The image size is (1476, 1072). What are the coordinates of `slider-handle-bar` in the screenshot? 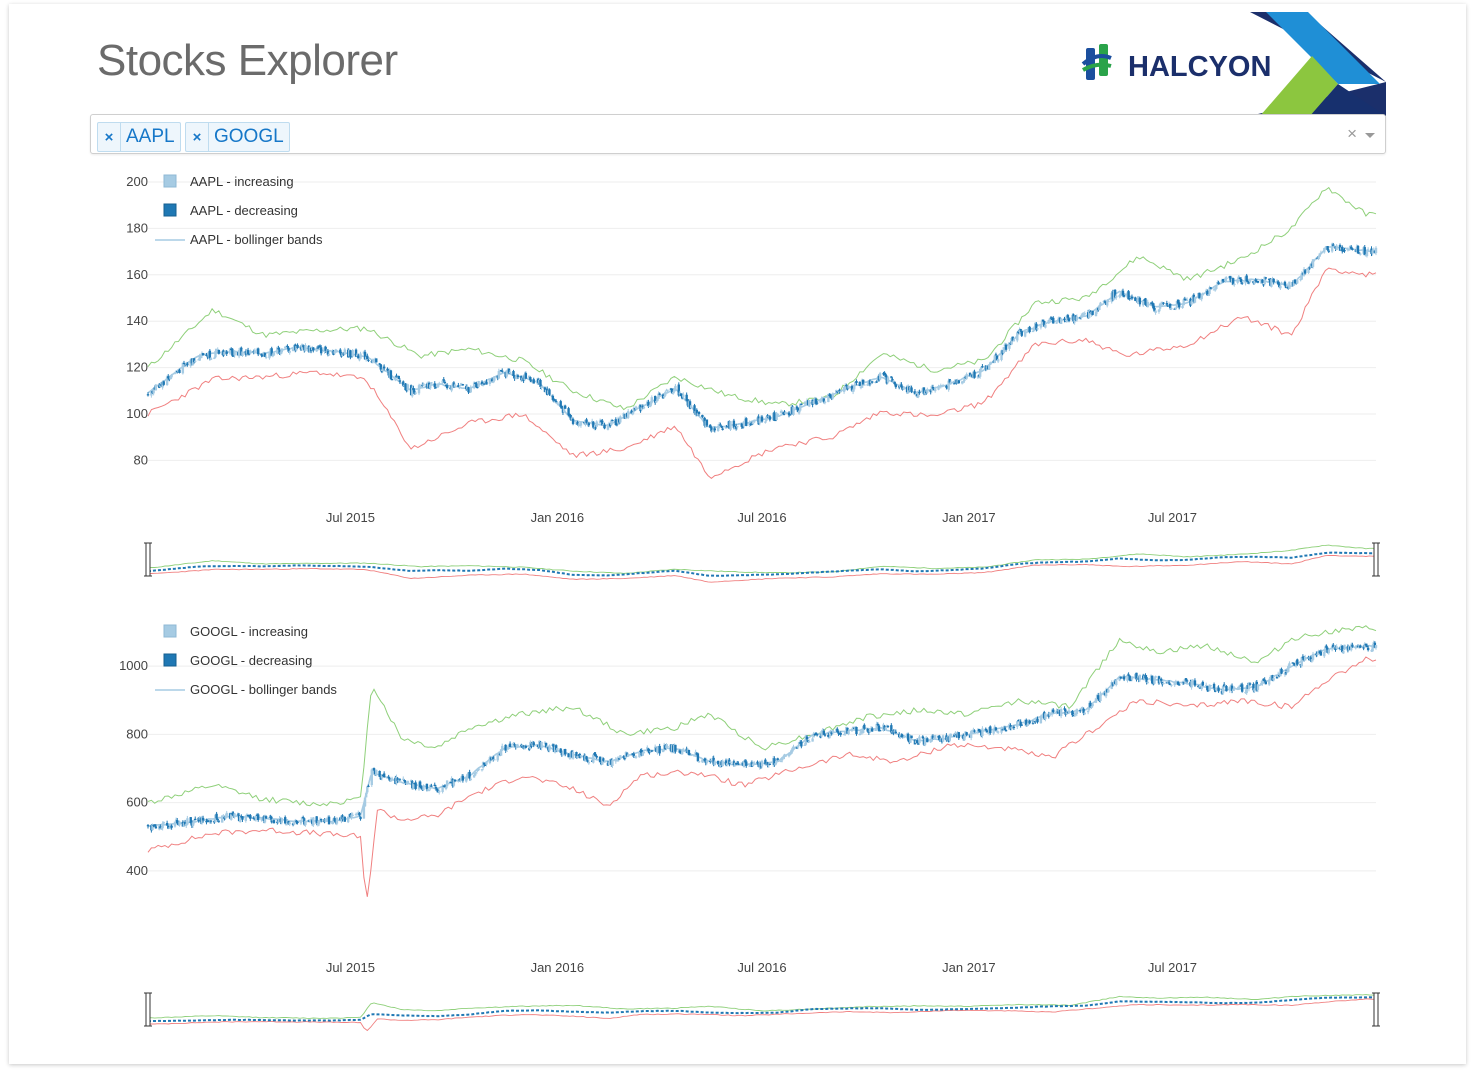 It's located at (1376, 559).